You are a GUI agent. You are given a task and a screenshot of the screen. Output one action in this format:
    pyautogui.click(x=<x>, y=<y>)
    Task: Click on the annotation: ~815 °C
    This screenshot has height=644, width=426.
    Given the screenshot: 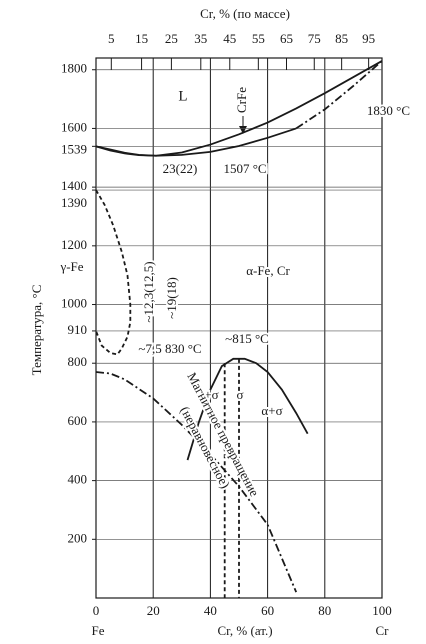 What is the action you would take?
    pyautogui.click(x=247, y=338)
    